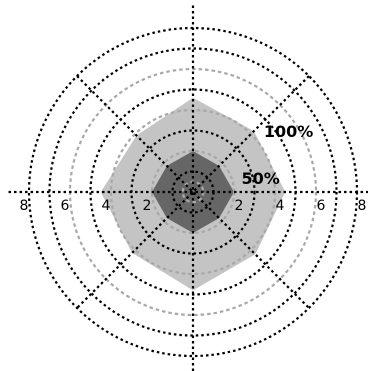 The image size is (368, 371). Describe the element at coordinates (288, 131) in the screenshot. I see `percent-annotation-0: 100%` at that location.